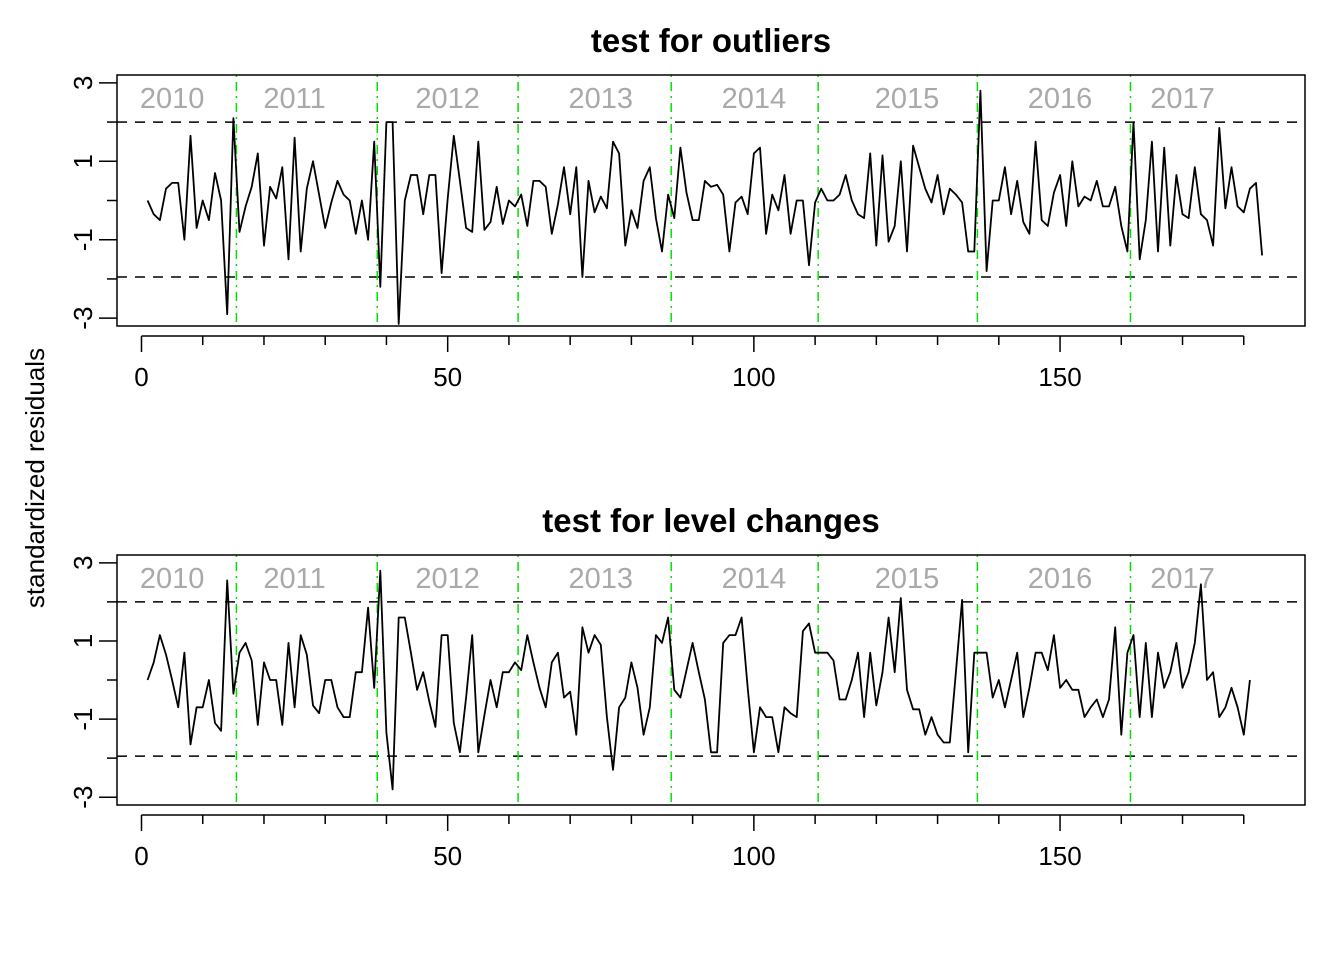 Image resolution: width=1344 pixels, height=960 pixels. I want to click on y-axis-label: standardized residuals, so click(35, 478).